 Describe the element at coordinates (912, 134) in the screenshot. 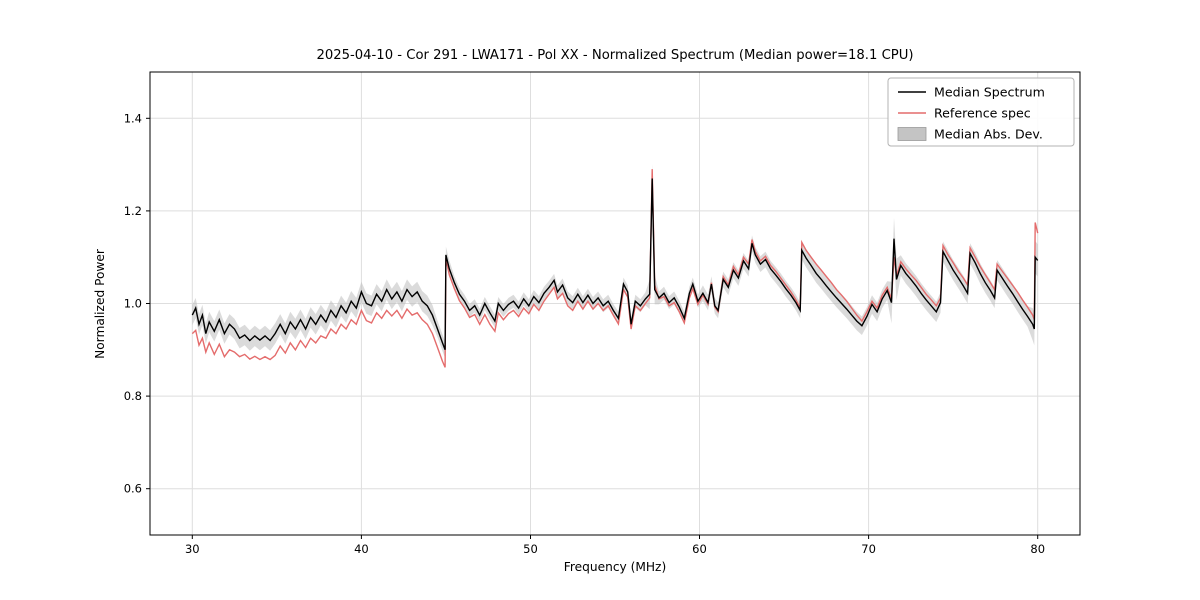

I see `legend-sample-patch` at that location.